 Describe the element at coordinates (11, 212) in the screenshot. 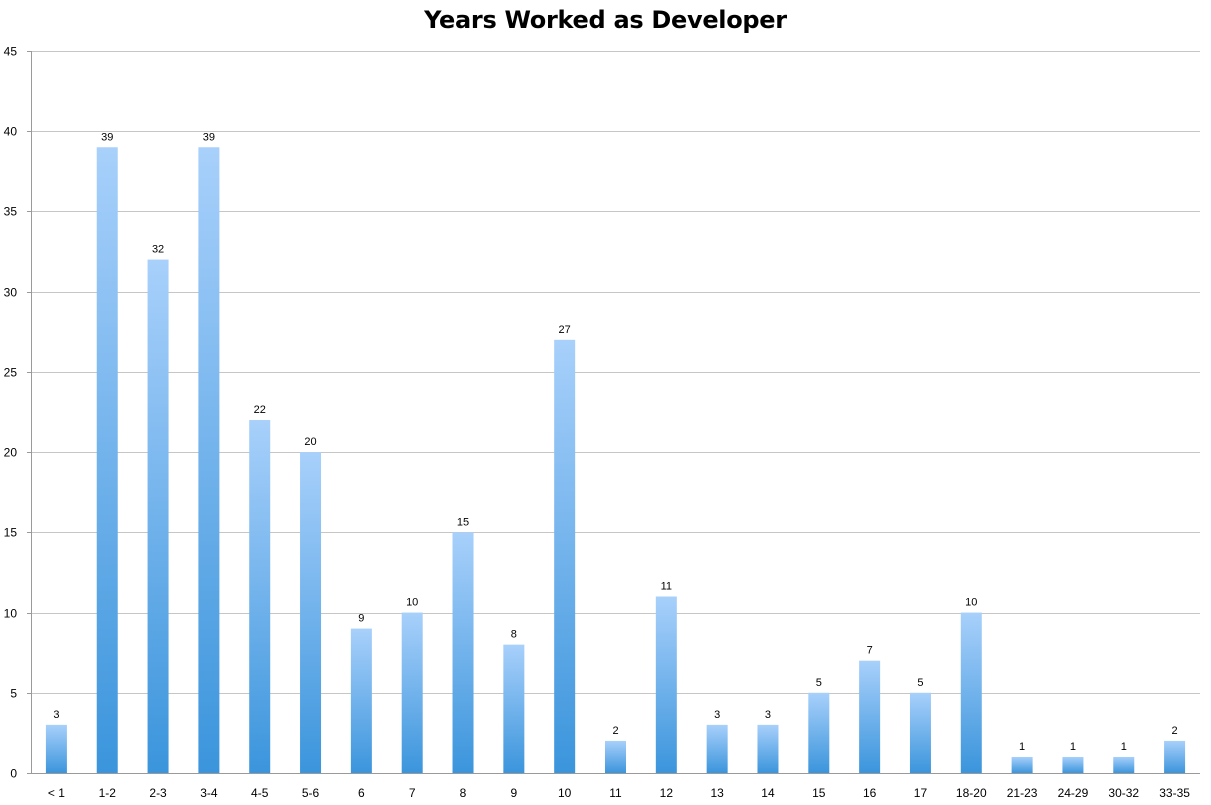

I see `y-tick-label: 35` at that location.